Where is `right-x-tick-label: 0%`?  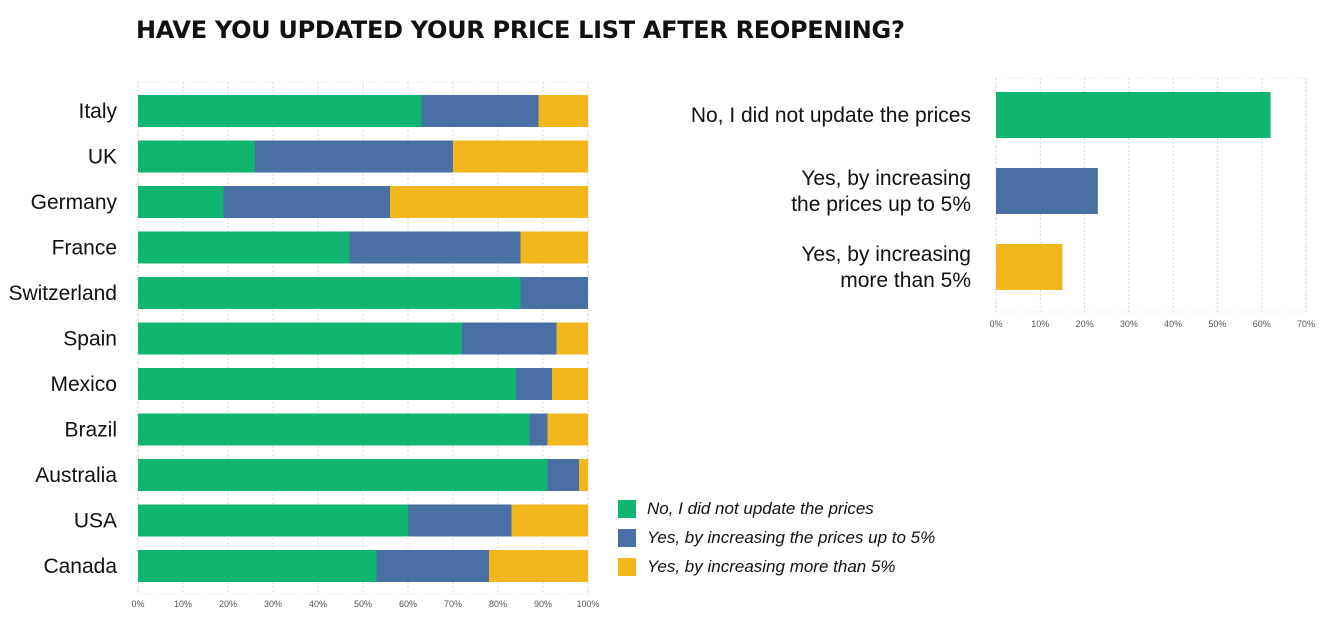
right-x-tick-label: 0% is located at coordinates (995, 324).